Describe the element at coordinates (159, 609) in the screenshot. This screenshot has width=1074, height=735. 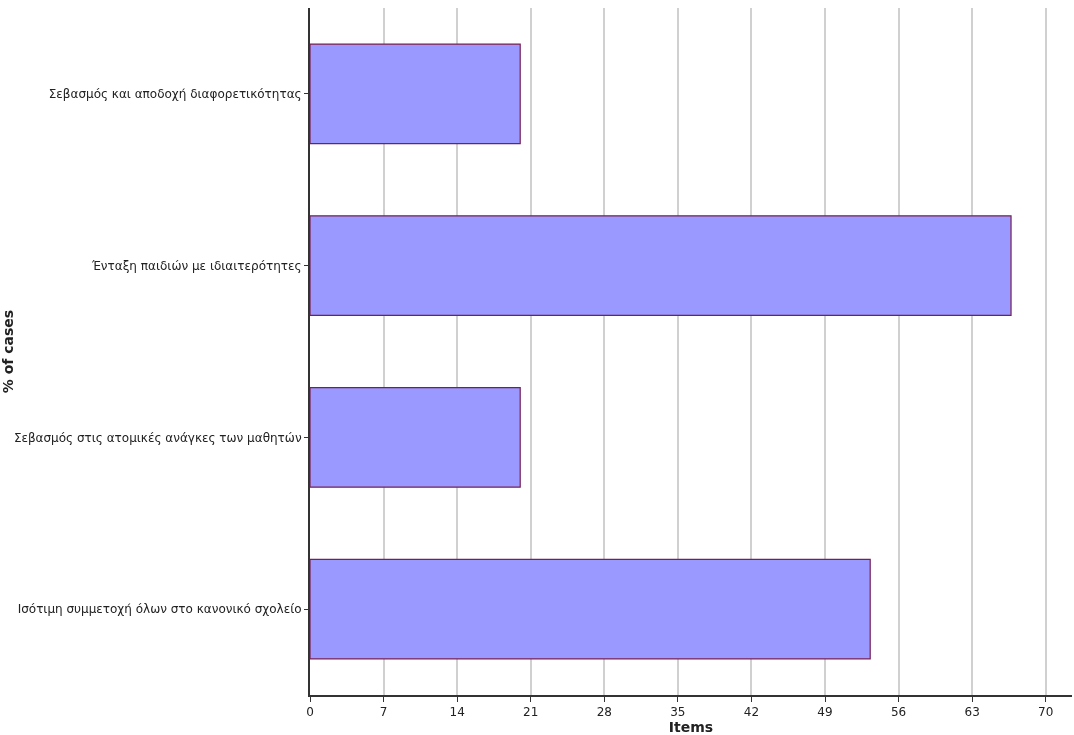
I see `y-tick-label: Ισότιμη συμμετοχή όλων στο κανονικό σχολείο` at that location.